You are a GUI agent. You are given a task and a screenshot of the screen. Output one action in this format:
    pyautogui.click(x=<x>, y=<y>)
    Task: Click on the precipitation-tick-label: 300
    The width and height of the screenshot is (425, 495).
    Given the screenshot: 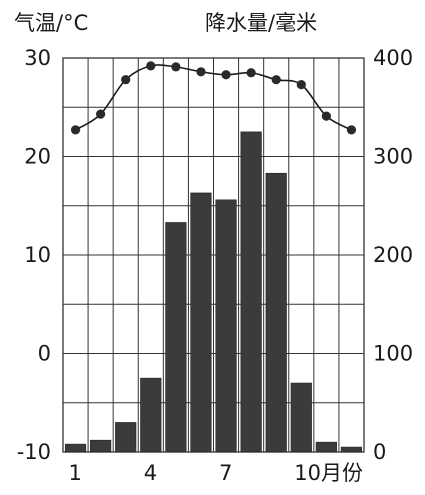 What is the action you would take?
    pyautogui.click(x=393, y=157)
    